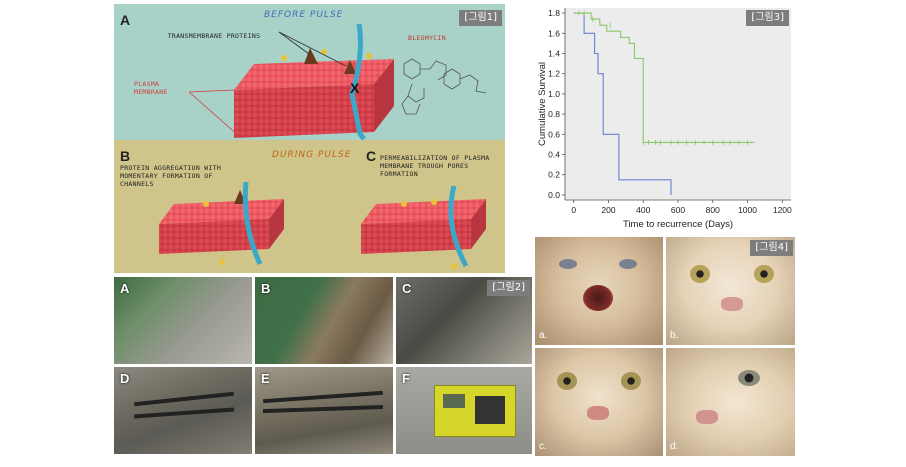  What do you see at coordinates (423, 227) in the screenshot?
I see `membrane-slab-c` at bounding box center [423, 227].